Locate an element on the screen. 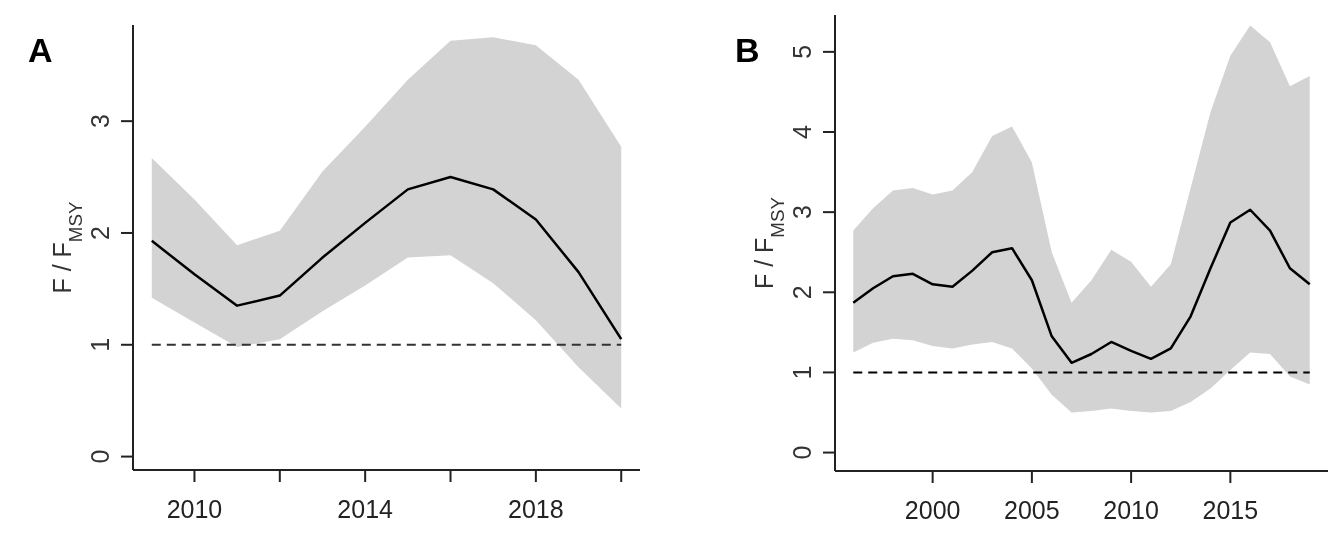  chart-title: A is located at coordinates (40, 50).